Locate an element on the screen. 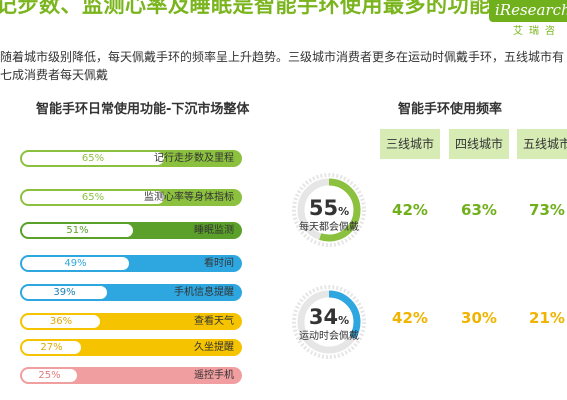 Image resolution: width=567 pixels, height=400 pixels. function-bar: 25% 遥控手机 is located at coordinates (131, 375).